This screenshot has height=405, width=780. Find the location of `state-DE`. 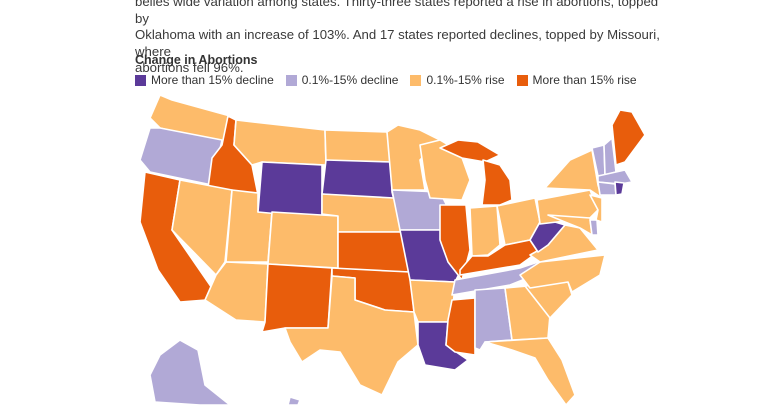

state-DE is located at coordinates (594, 227).